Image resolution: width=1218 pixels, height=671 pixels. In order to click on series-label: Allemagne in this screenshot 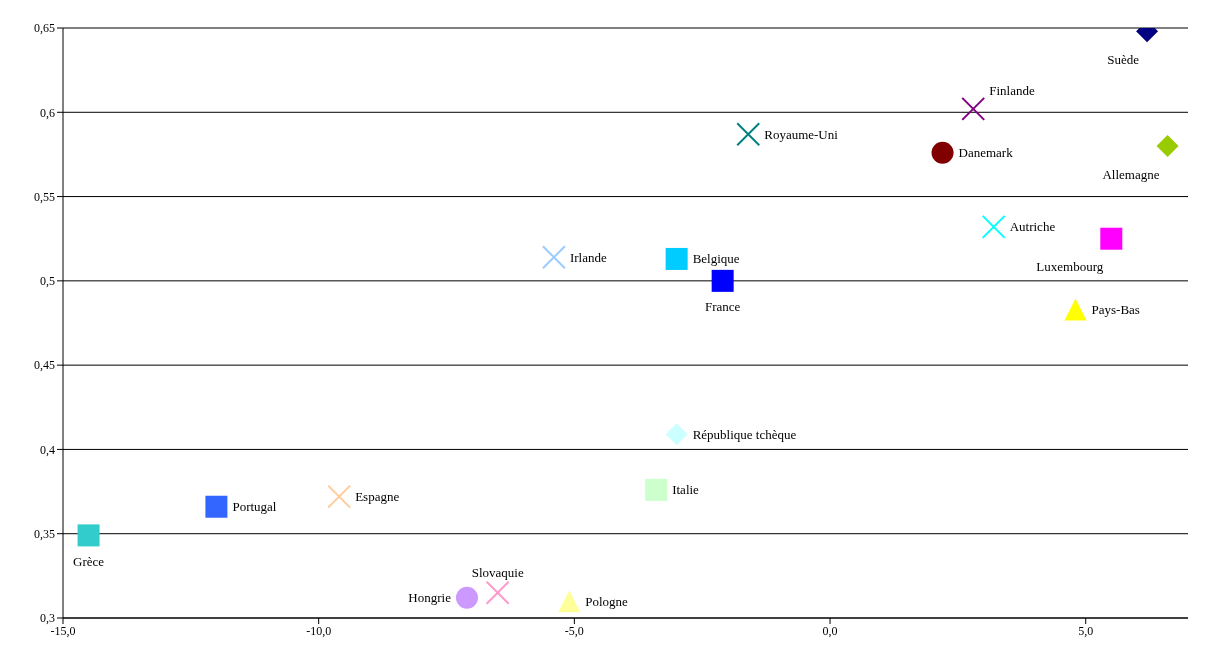, I will do `click(1131, 174)`.